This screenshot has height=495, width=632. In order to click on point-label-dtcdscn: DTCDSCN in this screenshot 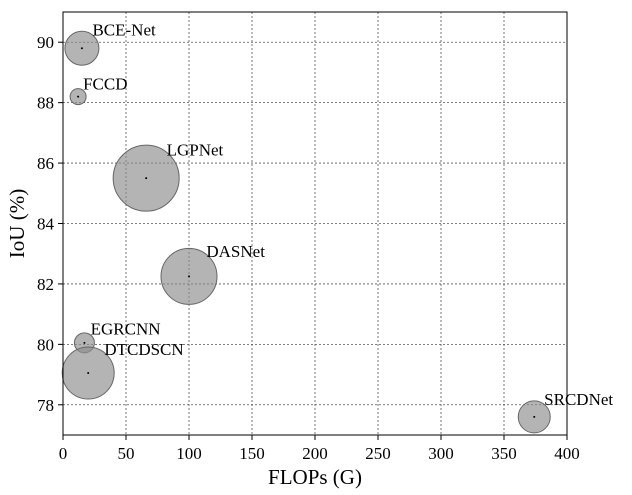, I will do `click(143, 349)`.